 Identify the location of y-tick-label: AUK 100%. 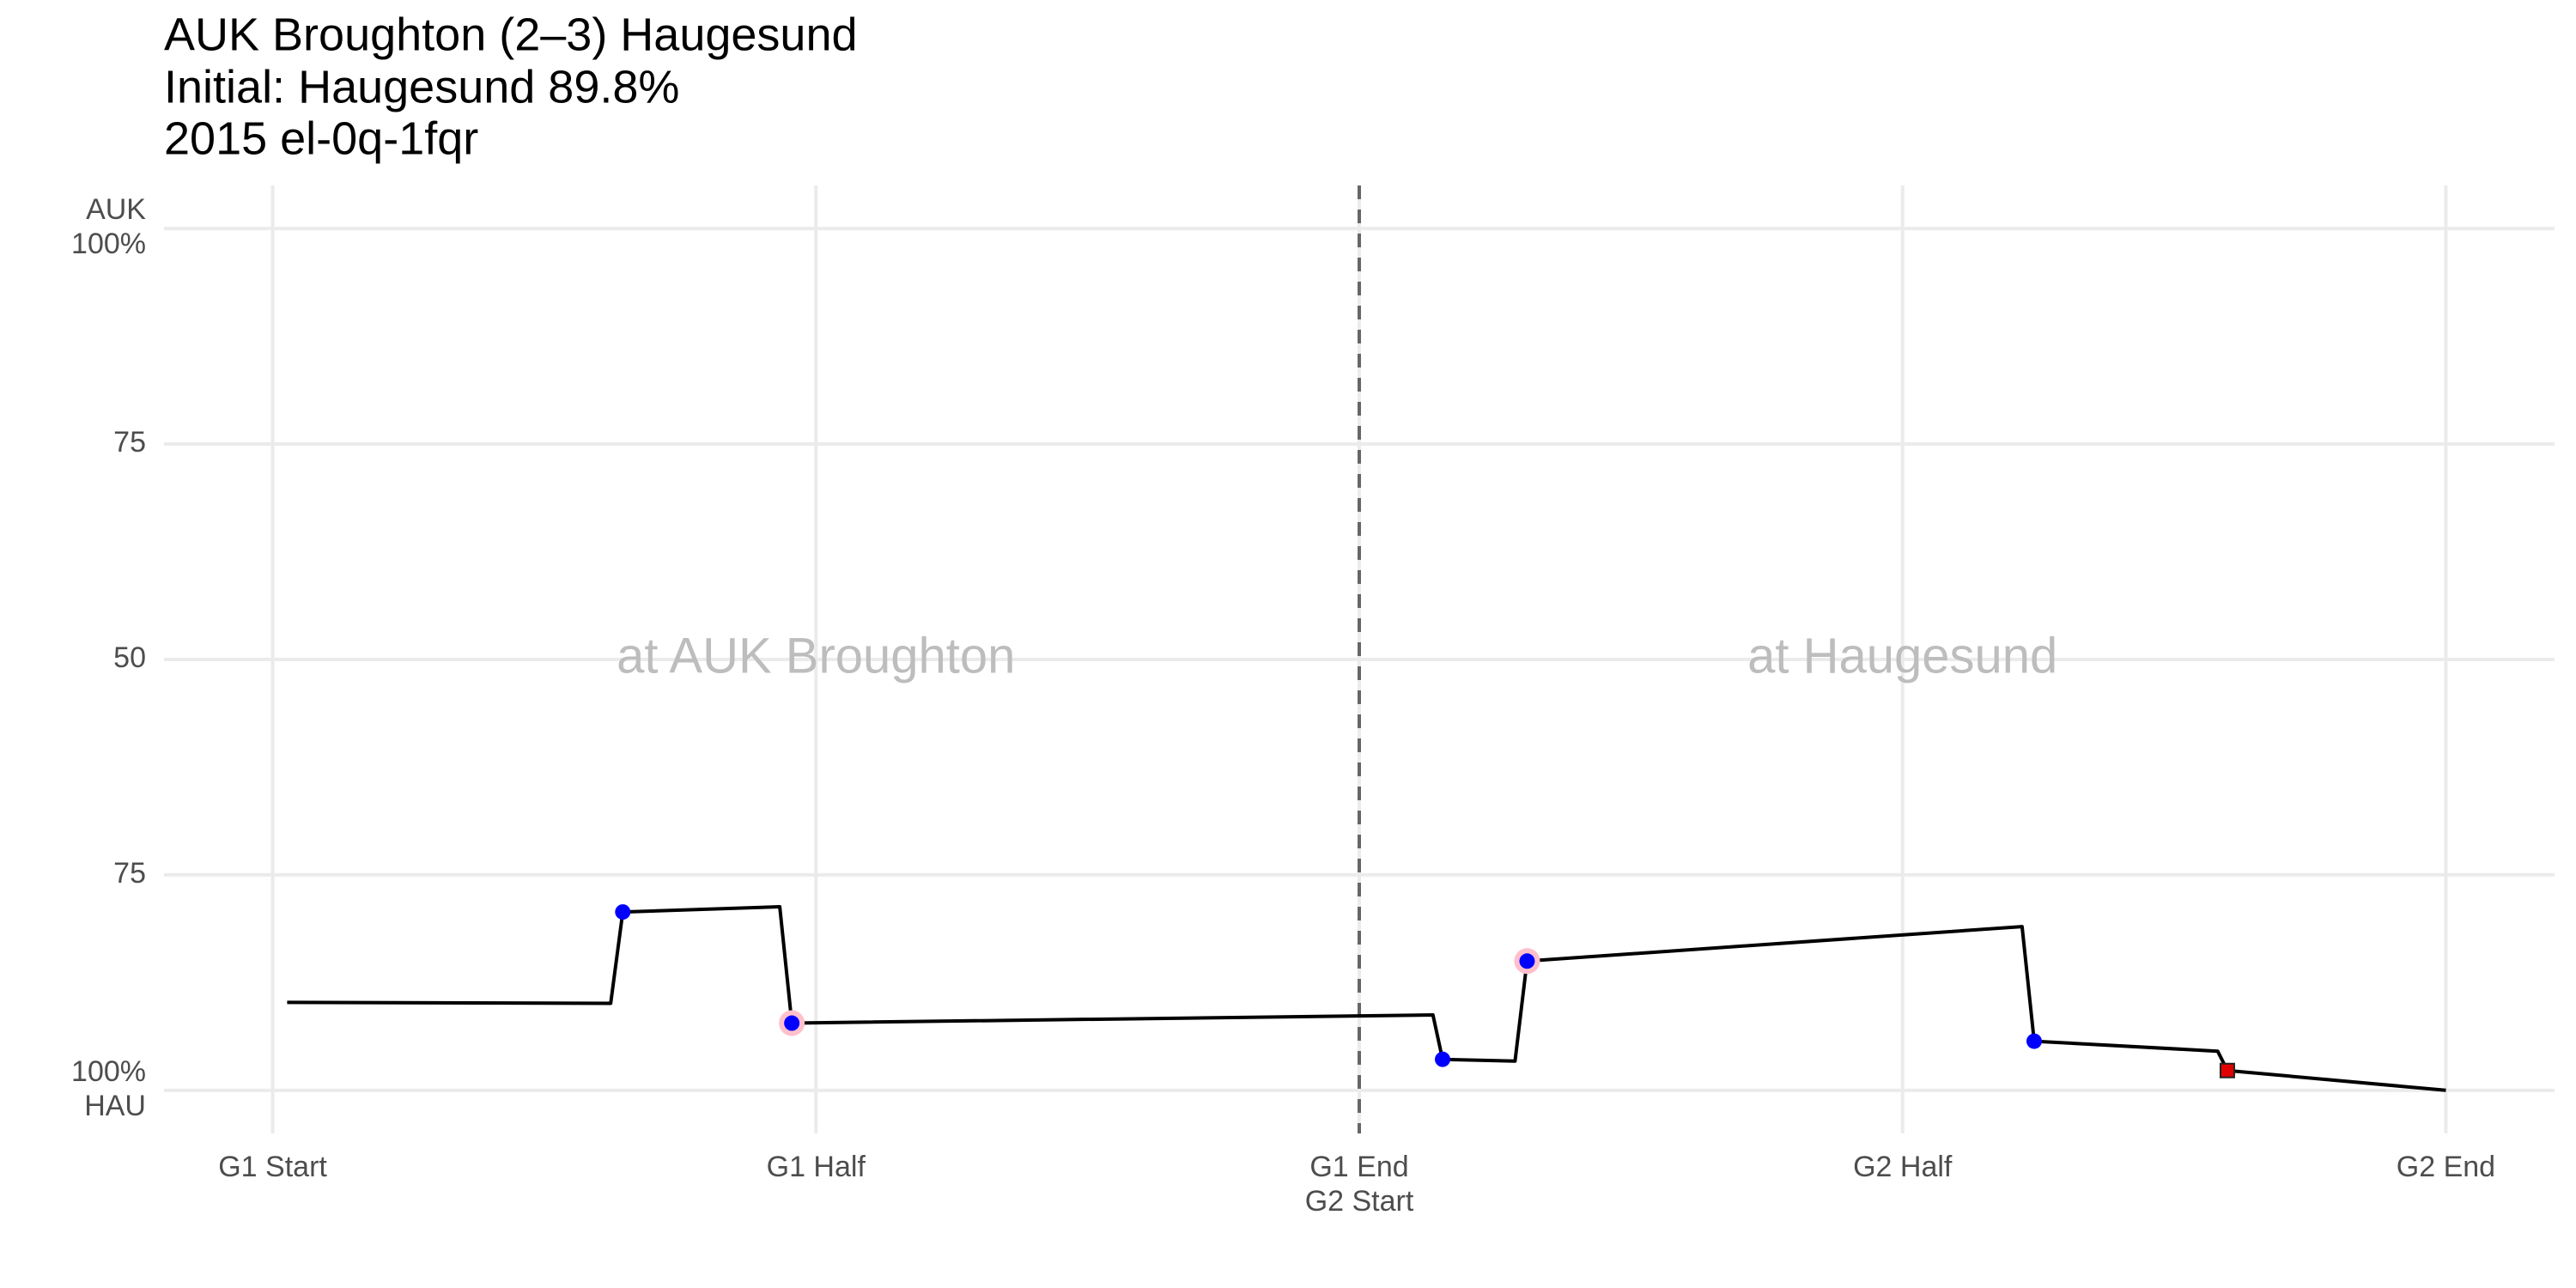
(109, 227).